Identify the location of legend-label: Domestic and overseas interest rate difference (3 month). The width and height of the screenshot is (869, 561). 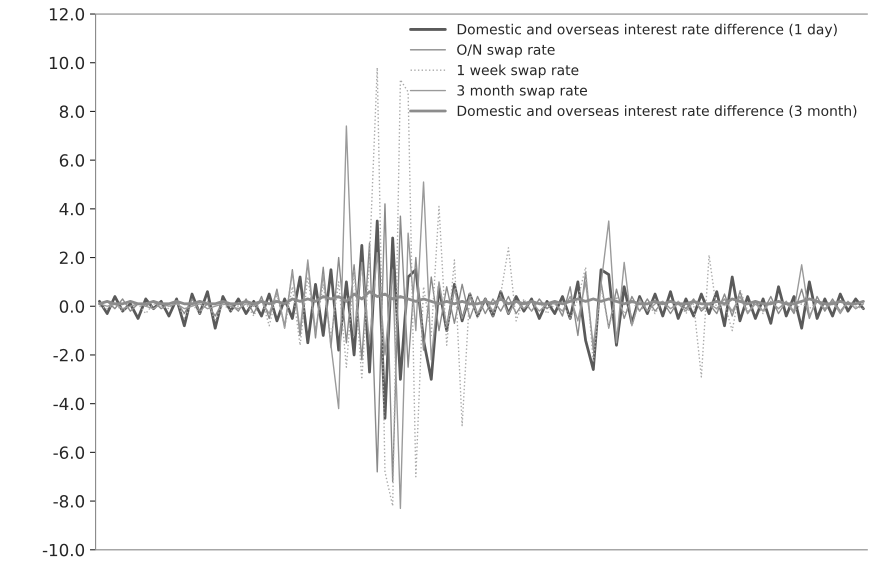
(657, 111).